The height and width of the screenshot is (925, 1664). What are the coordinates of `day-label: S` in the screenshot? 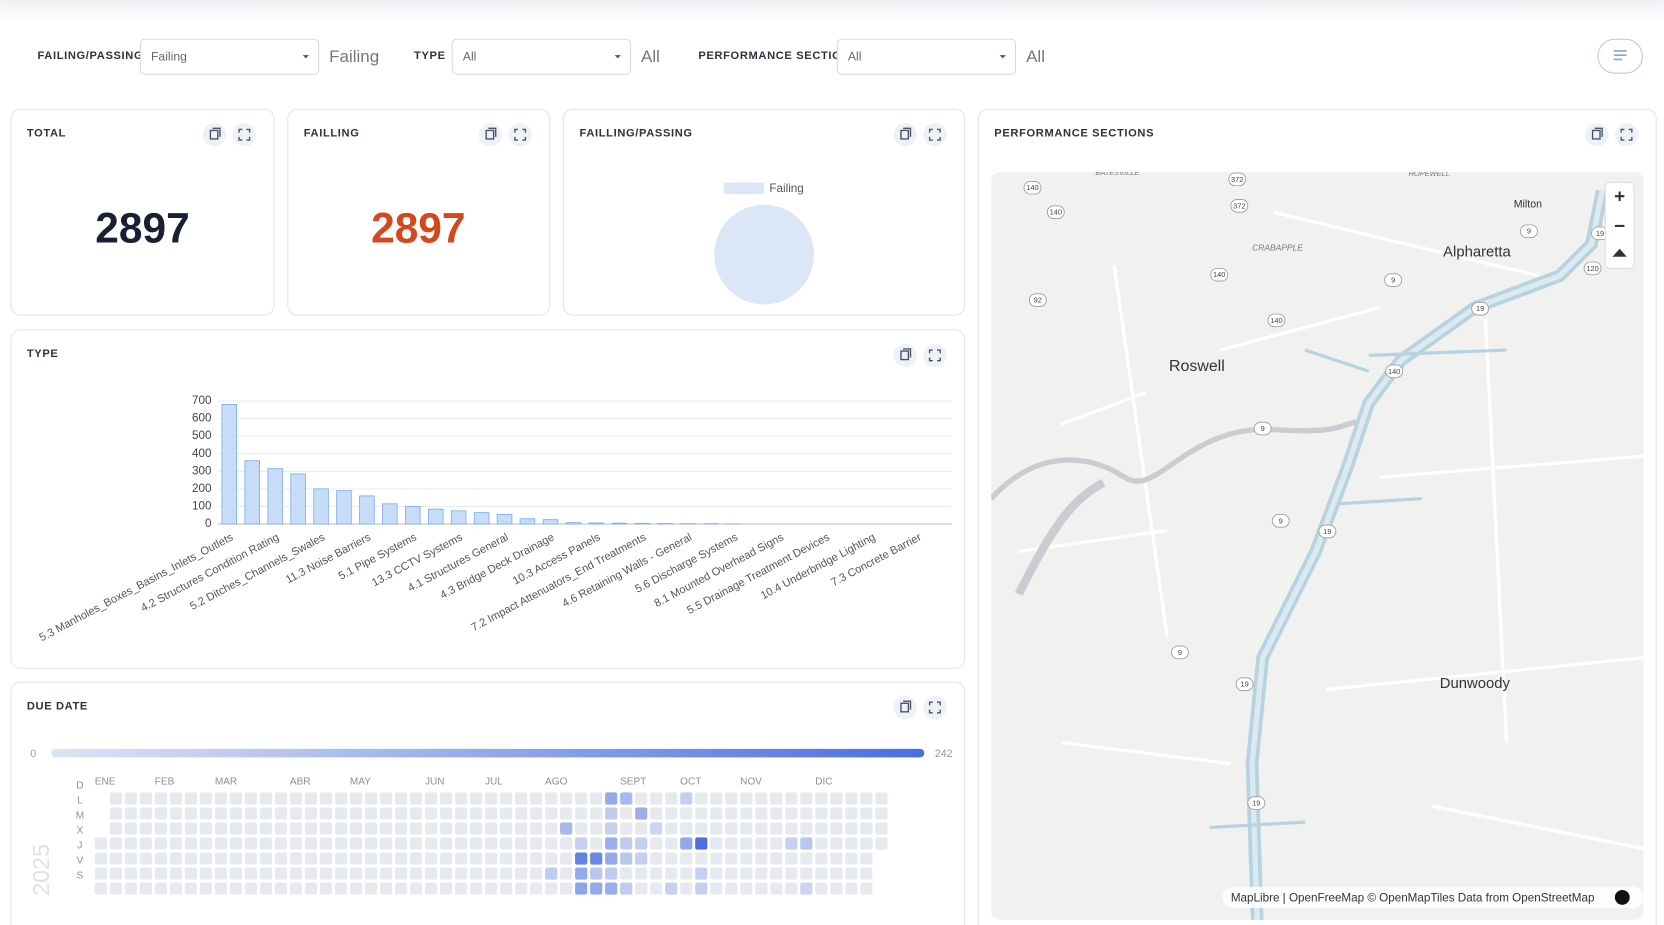 It's located at (80, 875).